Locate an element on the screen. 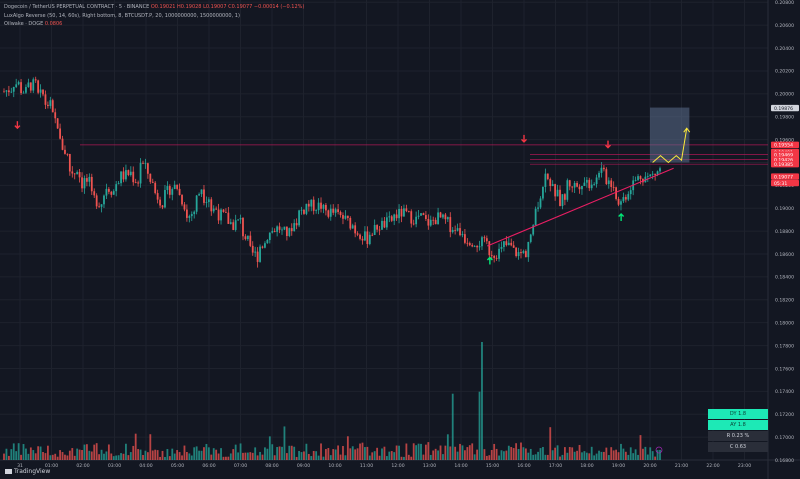  x-tick-label: 07:00 is located at coordinates (240, 466).